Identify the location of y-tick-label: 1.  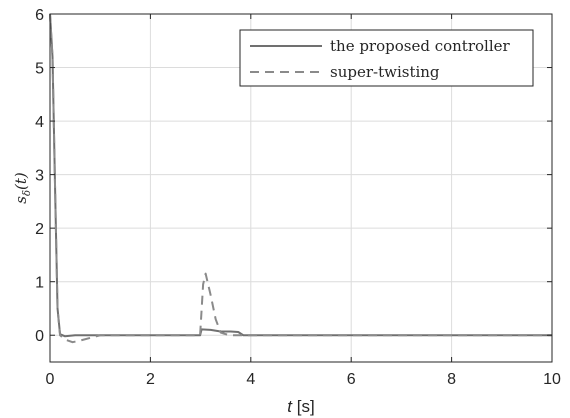
(39, 283).